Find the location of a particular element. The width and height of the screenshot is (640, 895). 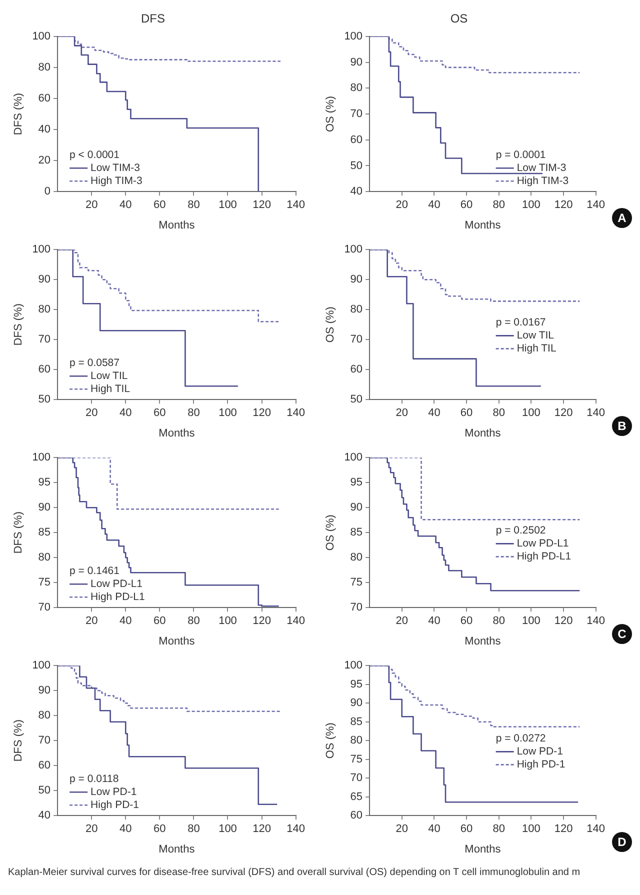

annotation: p = 0.2502 is located at coordinates (521, 530).